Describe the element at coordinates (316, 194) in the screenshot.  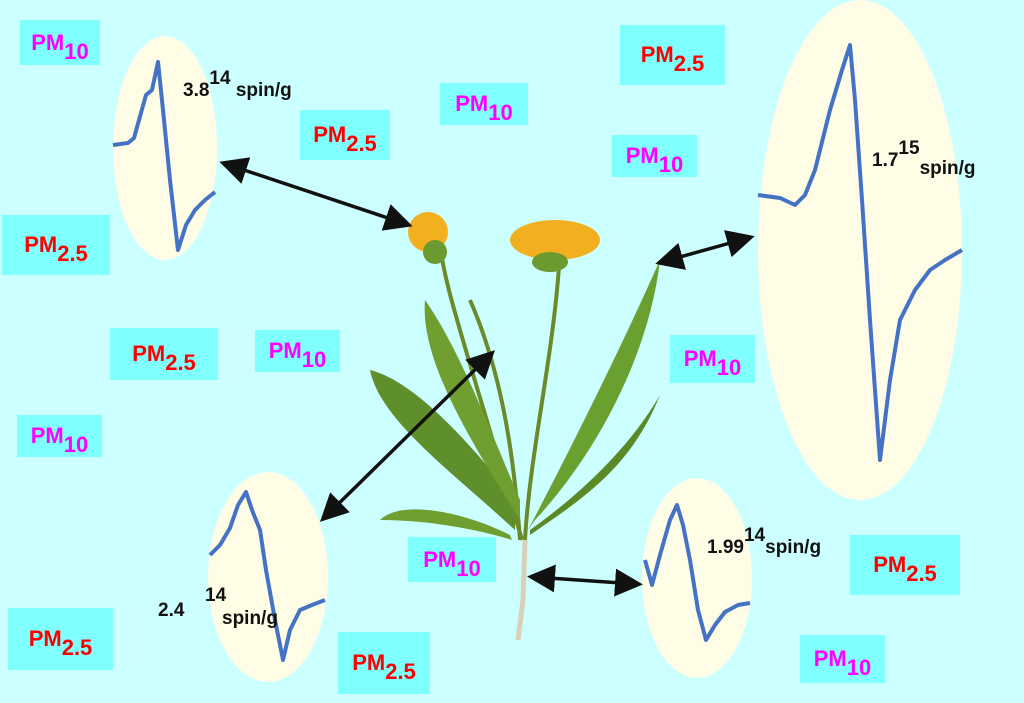
I see `arrow-flower` at that location.